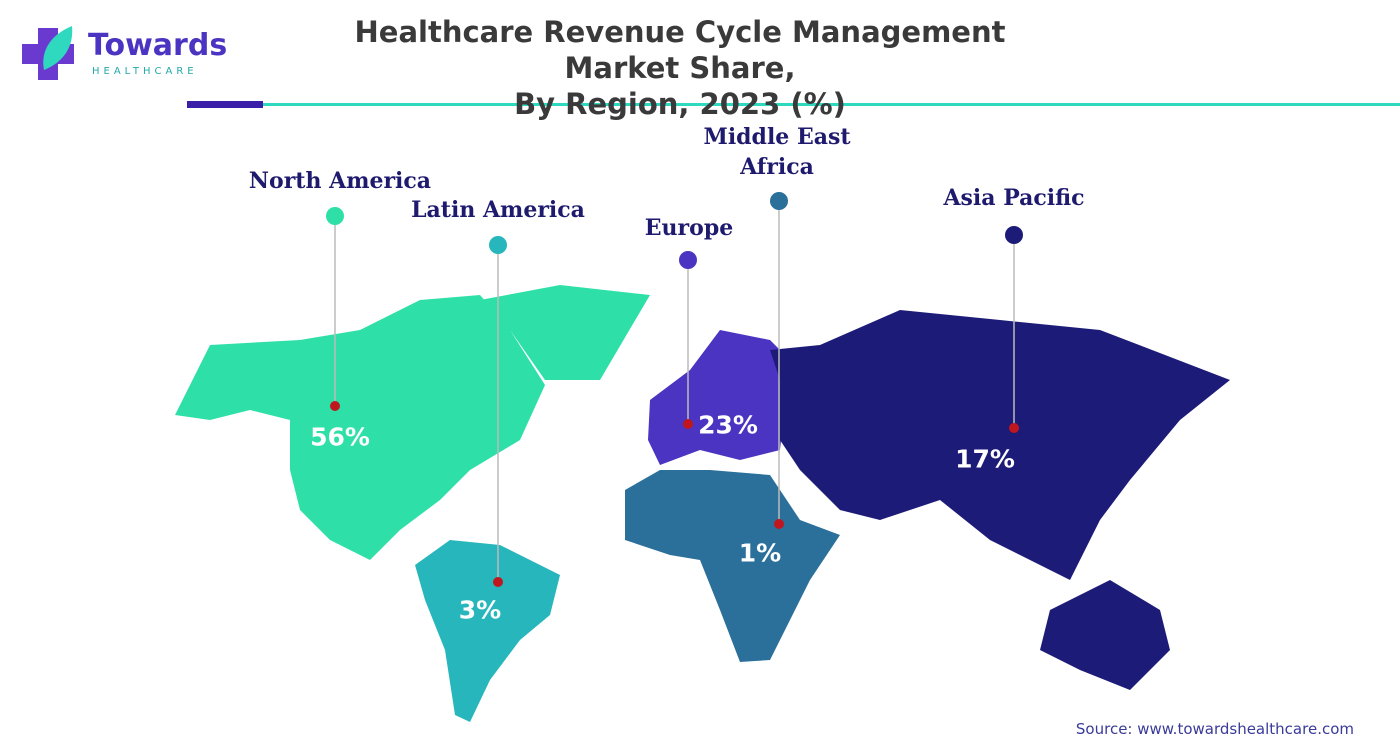 The width and height of the screenshot is (1400, 751). Describe the element at coordinates (760, 553) in the screenshot. I see `value-label: 1%` at that location.